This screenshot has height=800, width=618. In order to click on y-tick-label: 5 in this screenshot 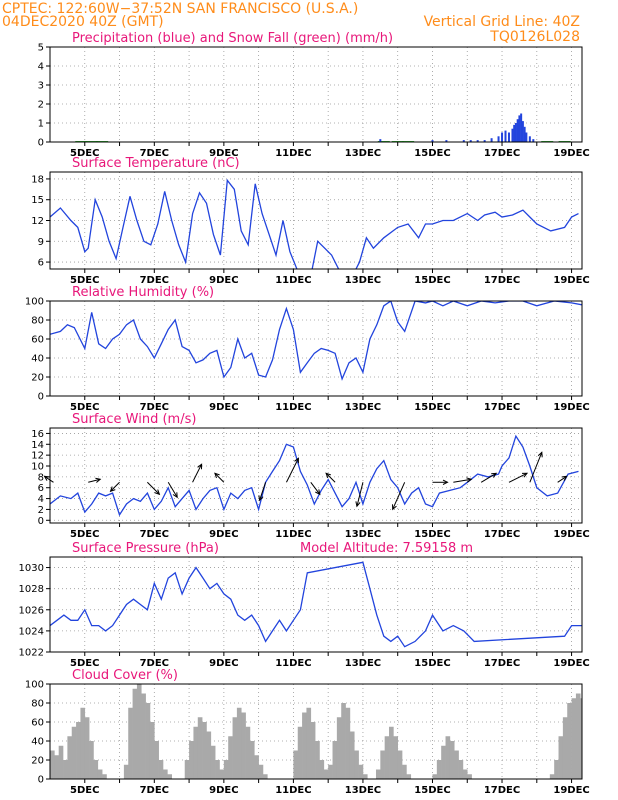, I will do `click(41, 48)`.